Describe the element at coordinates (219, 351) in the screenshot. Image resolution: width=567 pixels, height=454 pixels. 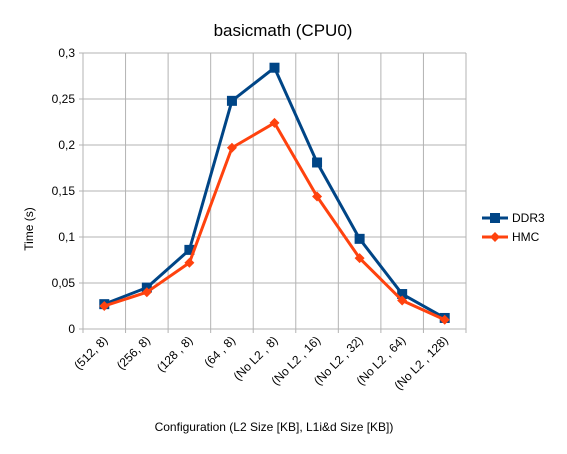
I see `x-tick-label: (64 , 8)` at that location.